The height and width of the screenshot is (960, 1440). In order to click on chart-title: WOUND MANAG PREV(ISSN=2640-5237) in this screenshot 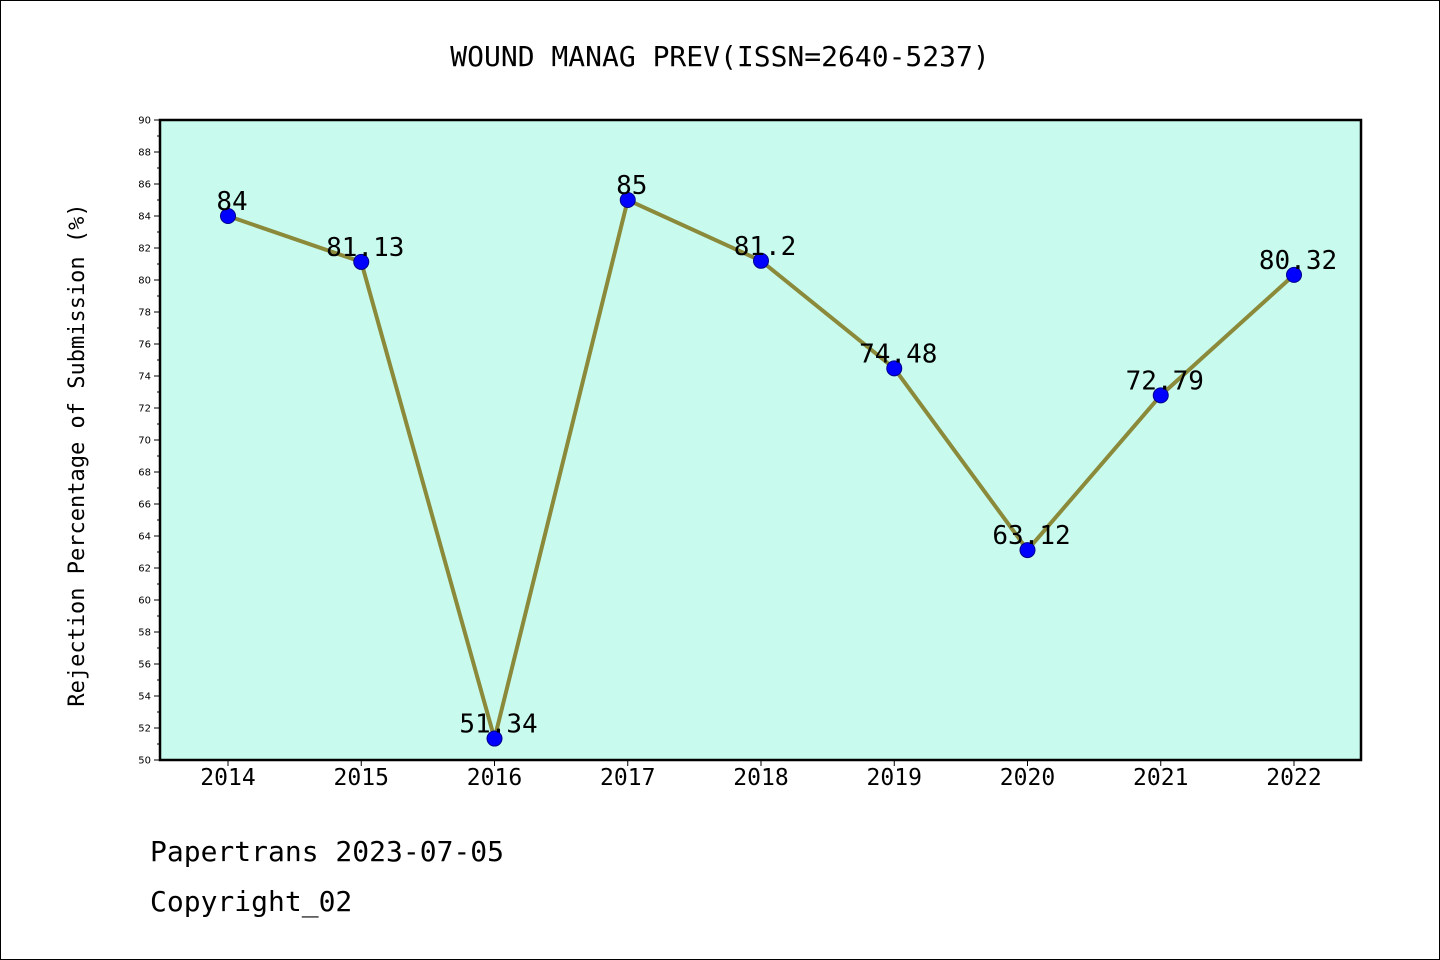, I will do `click(719, 56)`.